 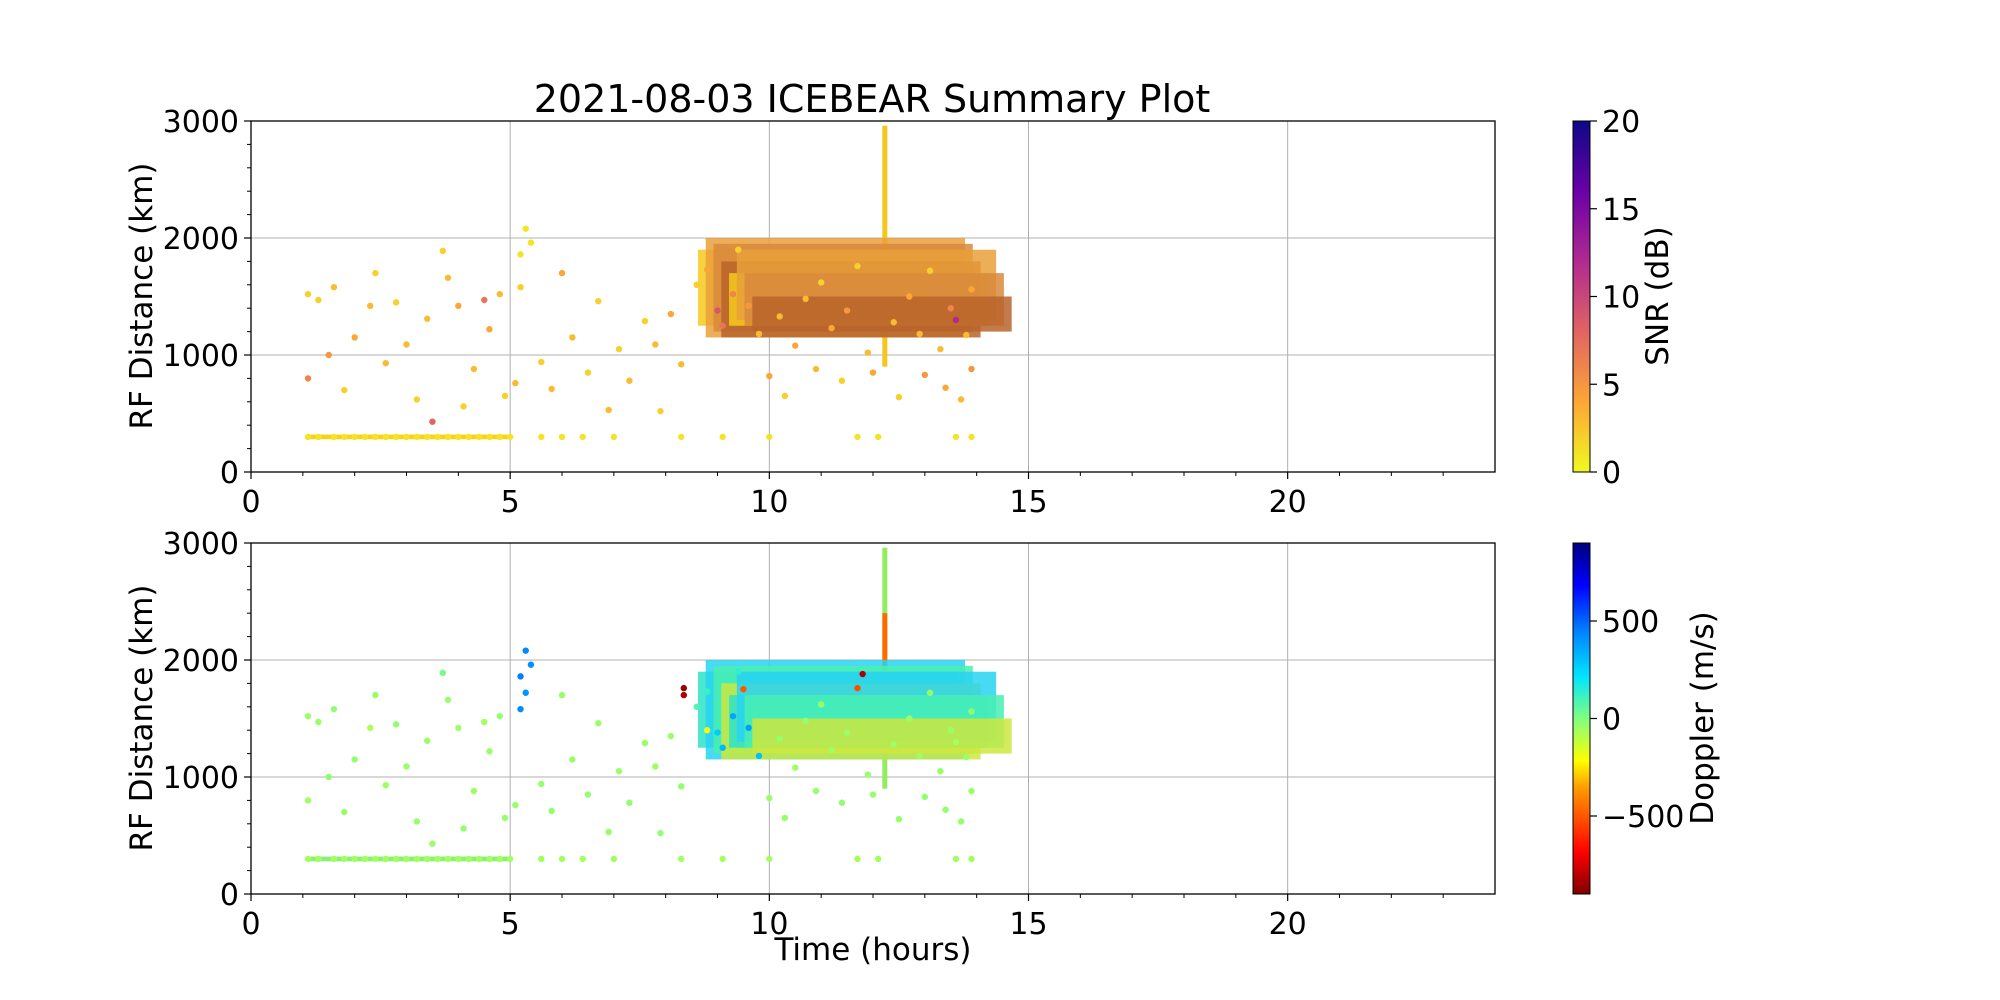 I want to click on snr-dense-bands, so click(x=658, y=282).